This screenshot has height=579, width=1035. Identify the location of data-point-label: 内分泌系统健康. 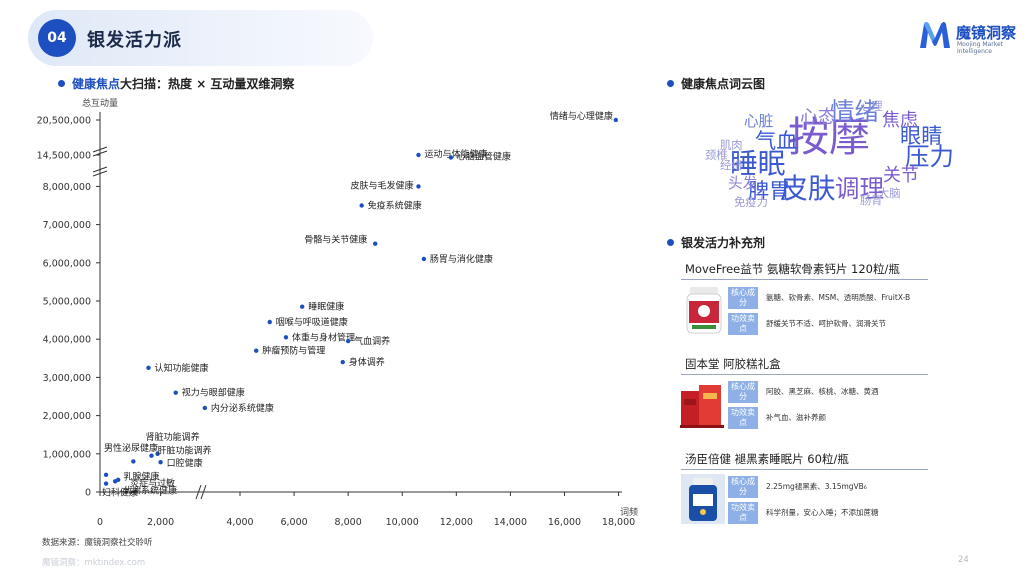
(242, 408).